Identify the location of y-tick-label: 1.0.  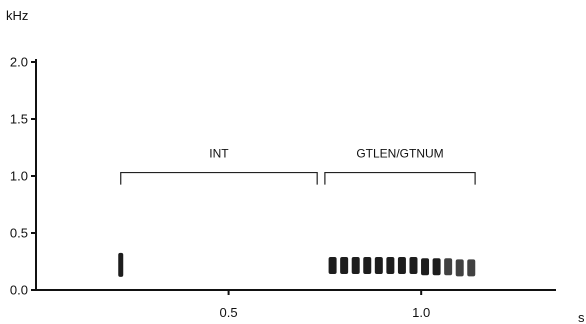
(19, 176).